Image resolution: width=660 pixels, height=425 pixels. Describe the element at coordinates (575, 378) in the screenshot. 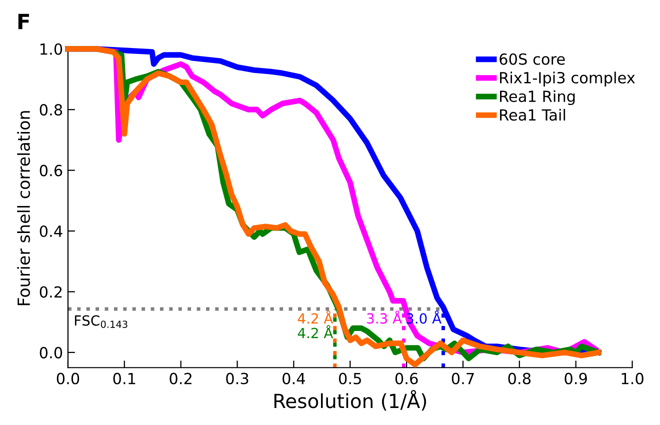

I see `x-tick-label: 0.9` at that location.